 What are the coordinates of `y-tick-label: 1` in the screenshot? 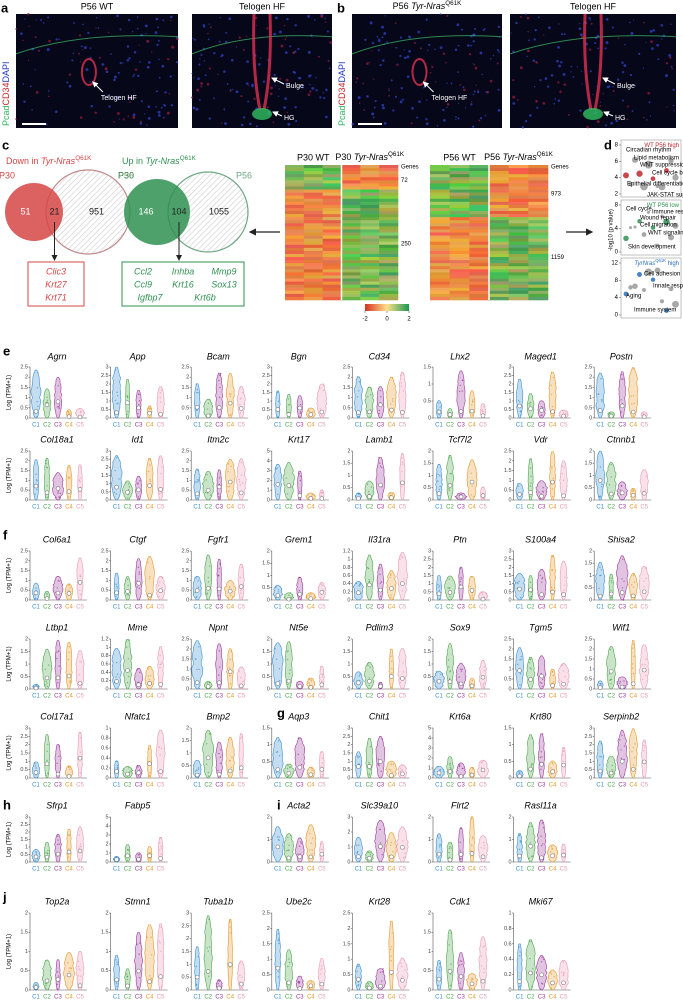 It's located at (187, 481).